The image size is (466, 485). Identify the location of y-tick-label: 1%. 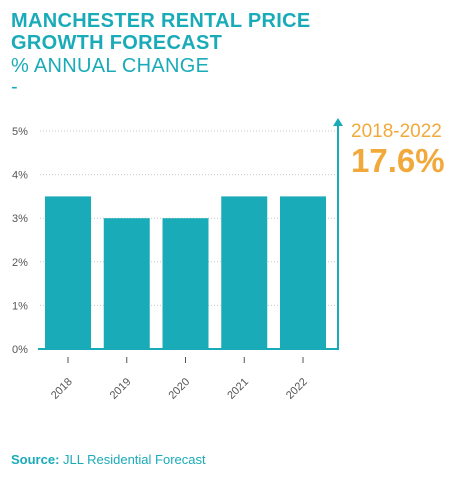
(20, 306).